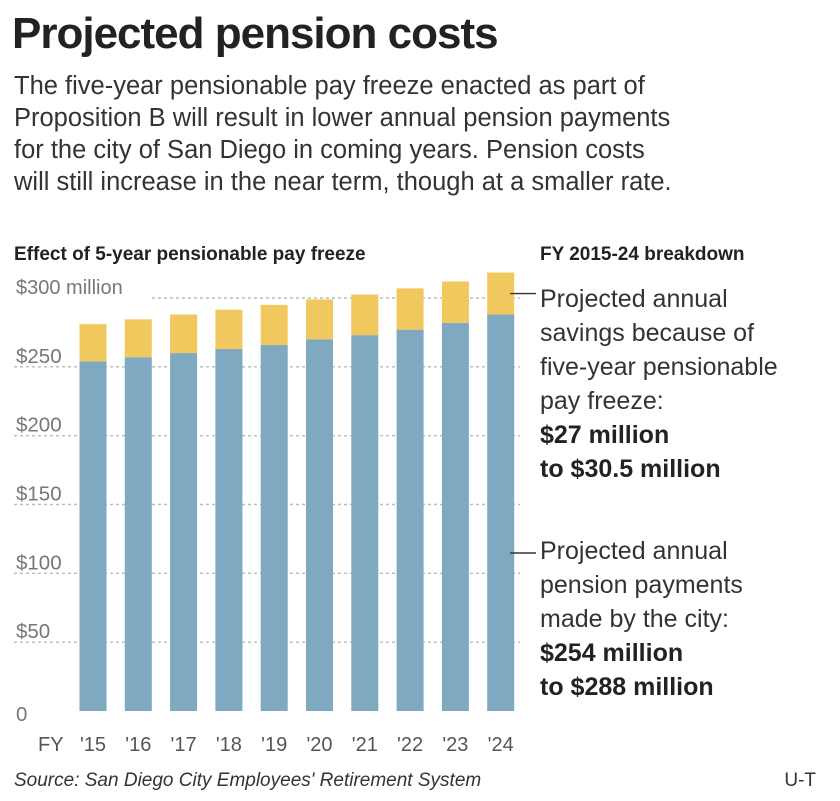 This screenshot has width=840, height=801. What do you see at coordinates (138, 745) in the screenshot?
I see `x-tick-label: '16` at bounding box center [138, 745].